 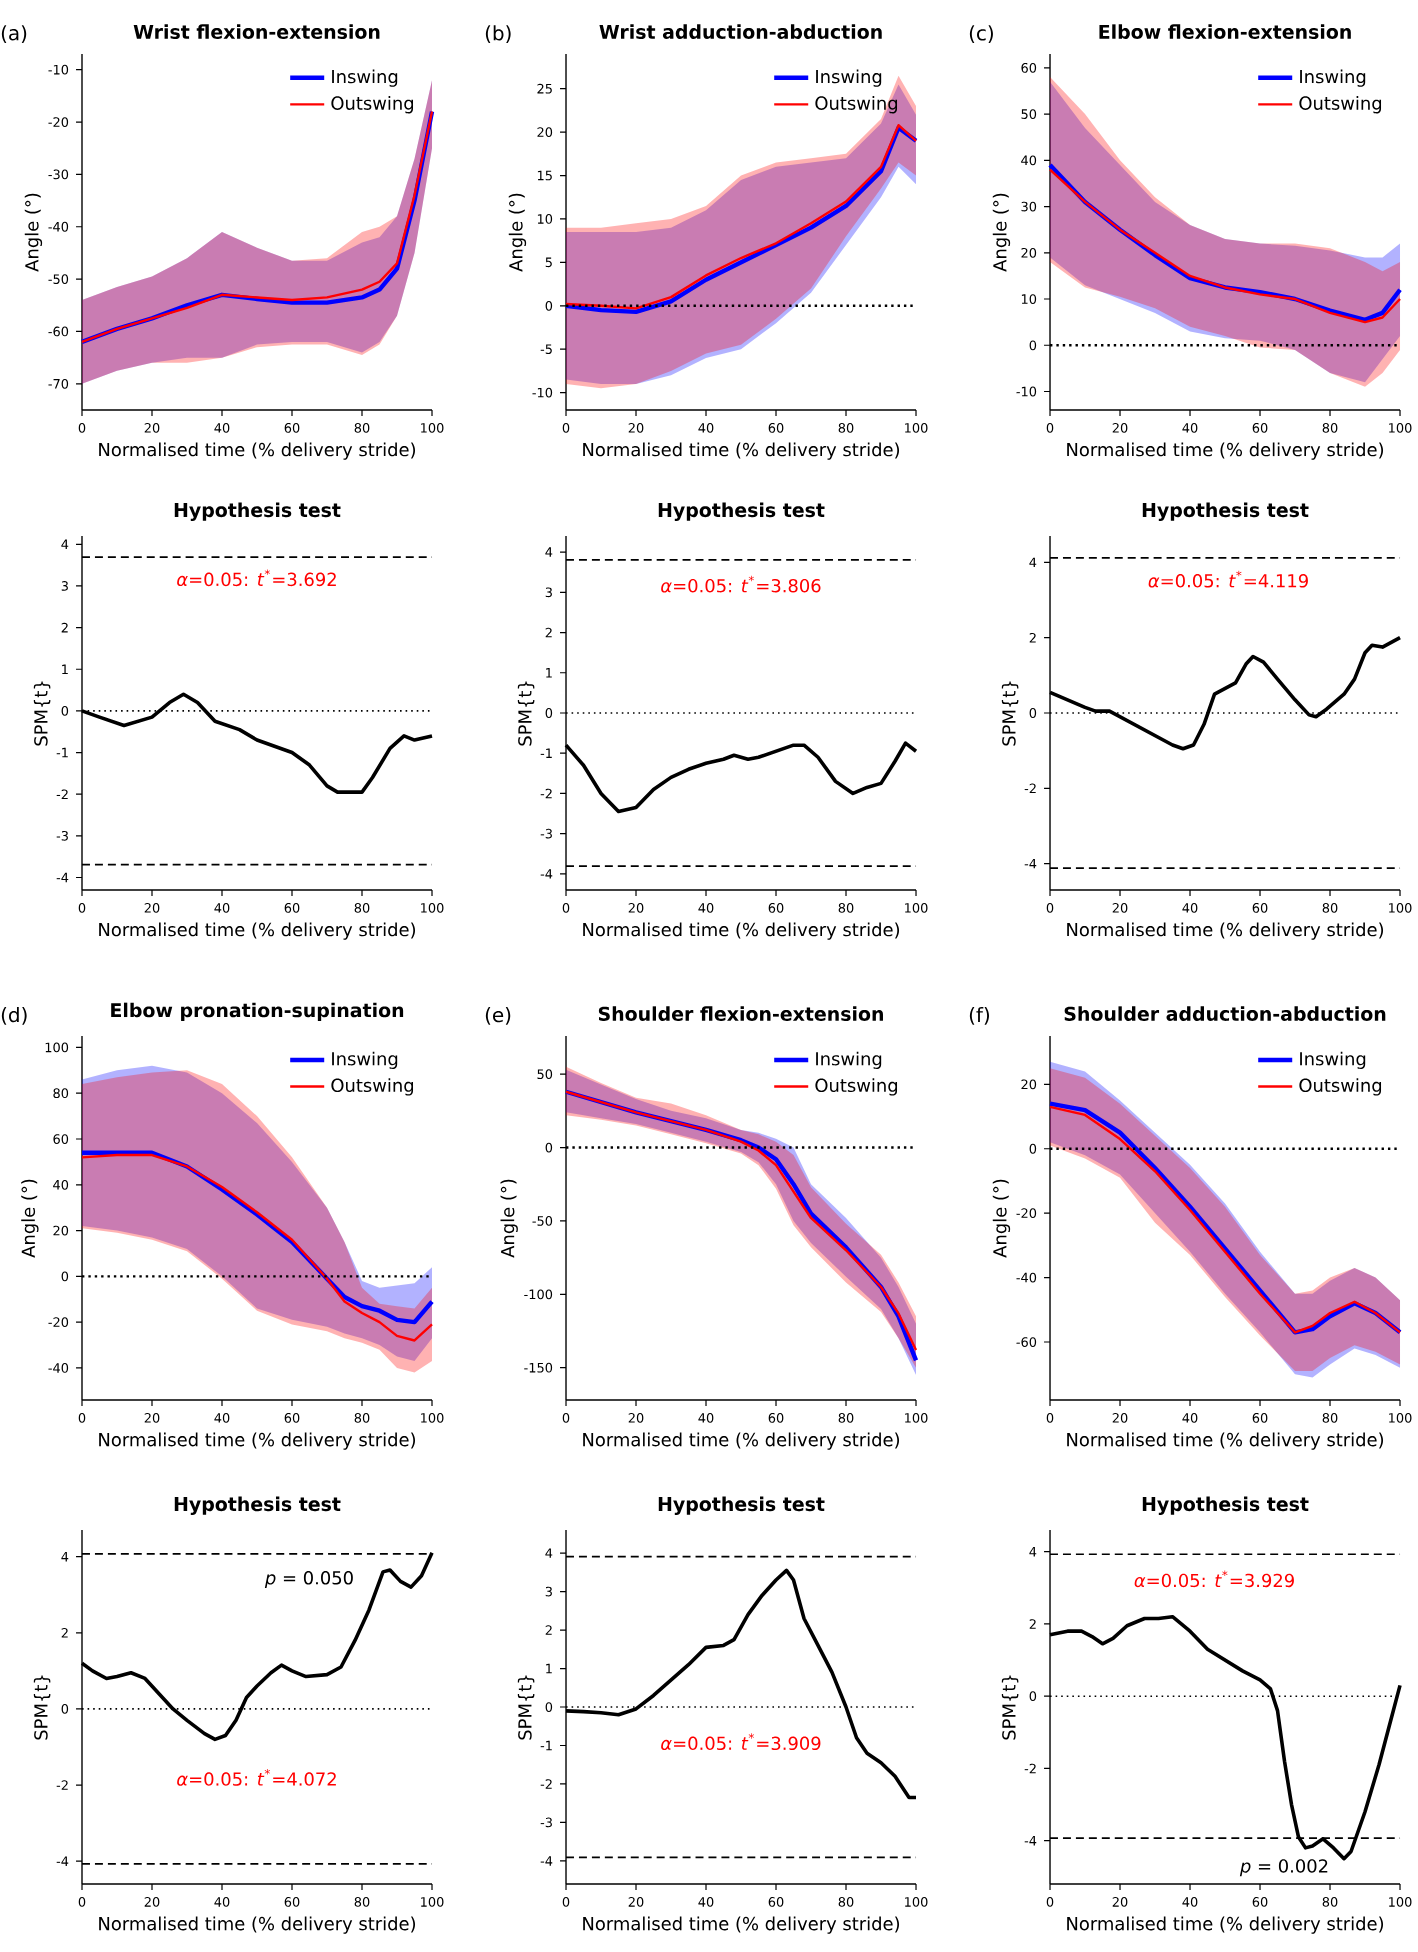 What do you see at coordinates (308, 1580) in the screenshot?
I see `annotation: p = 0.050` at bounding box center [308, 1580].